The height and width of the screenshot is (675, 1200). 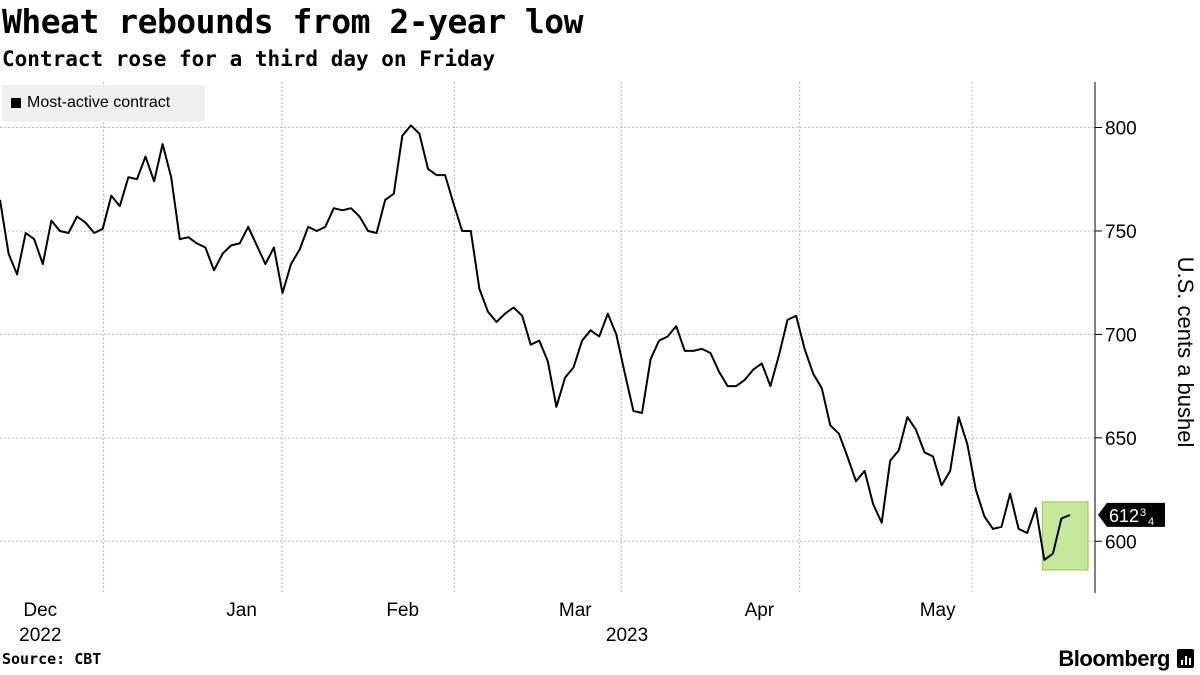 I want to click on y-axis-label: U.S. cents a bushel, so click(x=1185, y=352).